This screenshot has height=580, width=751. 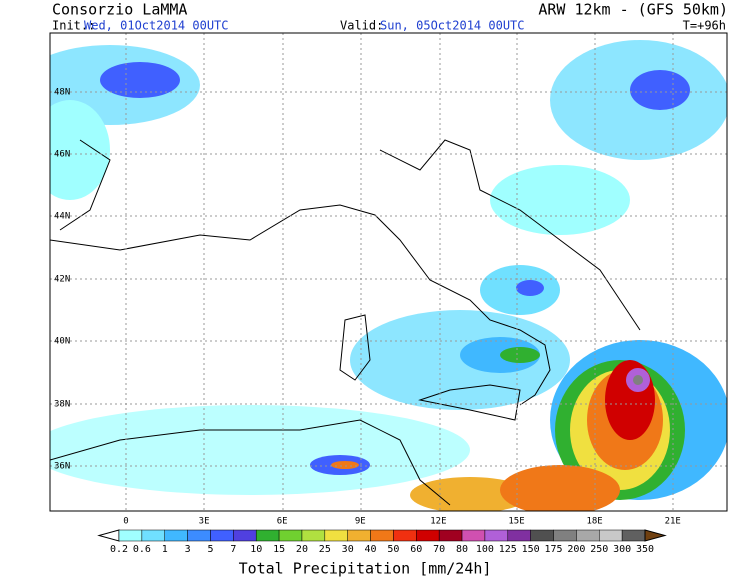 I want to click on legend-label: 250, so click(x=599, y=549).